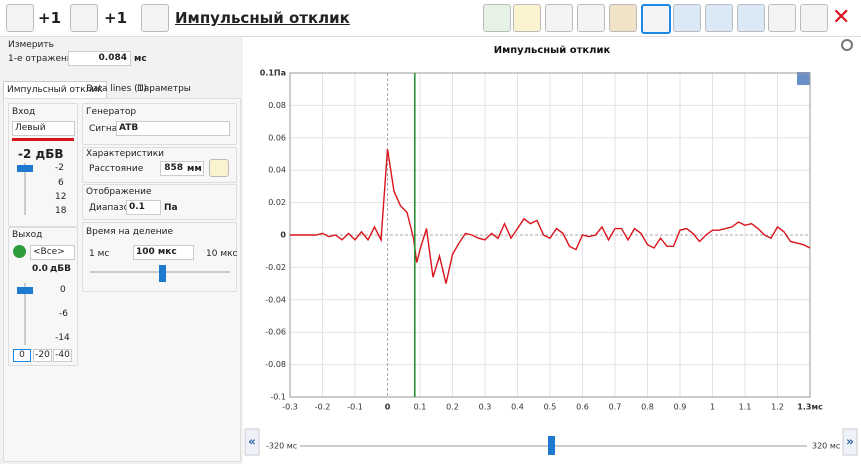 Image resolution: width=861 pixels, height=464 pixels. Describe the element at coordinates (111, 112) in the screenshot. I see `label: Генератор` at that location.